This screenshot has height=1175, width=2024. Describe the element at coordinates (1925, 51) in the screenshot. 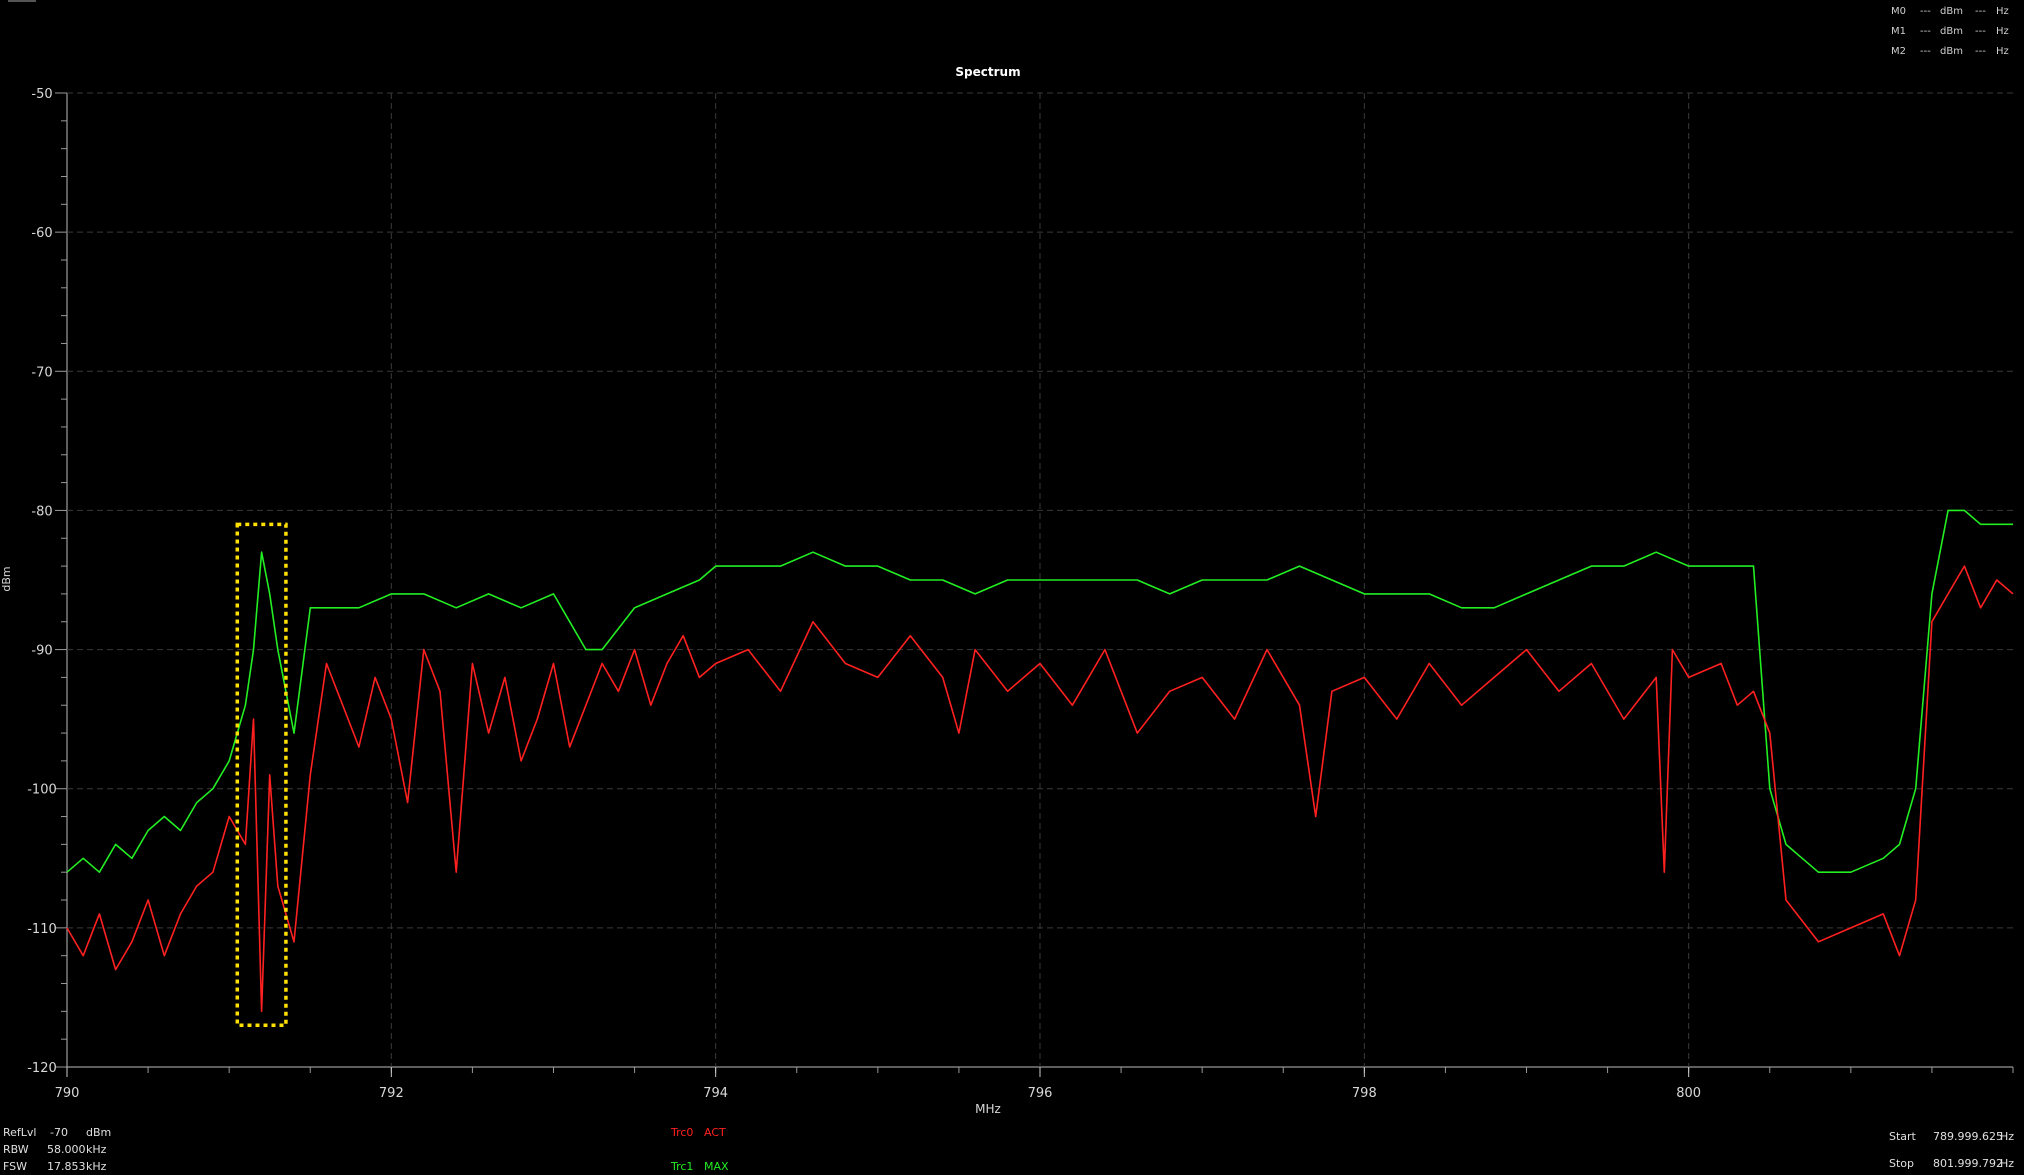

I see `marker-m2-value: ---` at that location.